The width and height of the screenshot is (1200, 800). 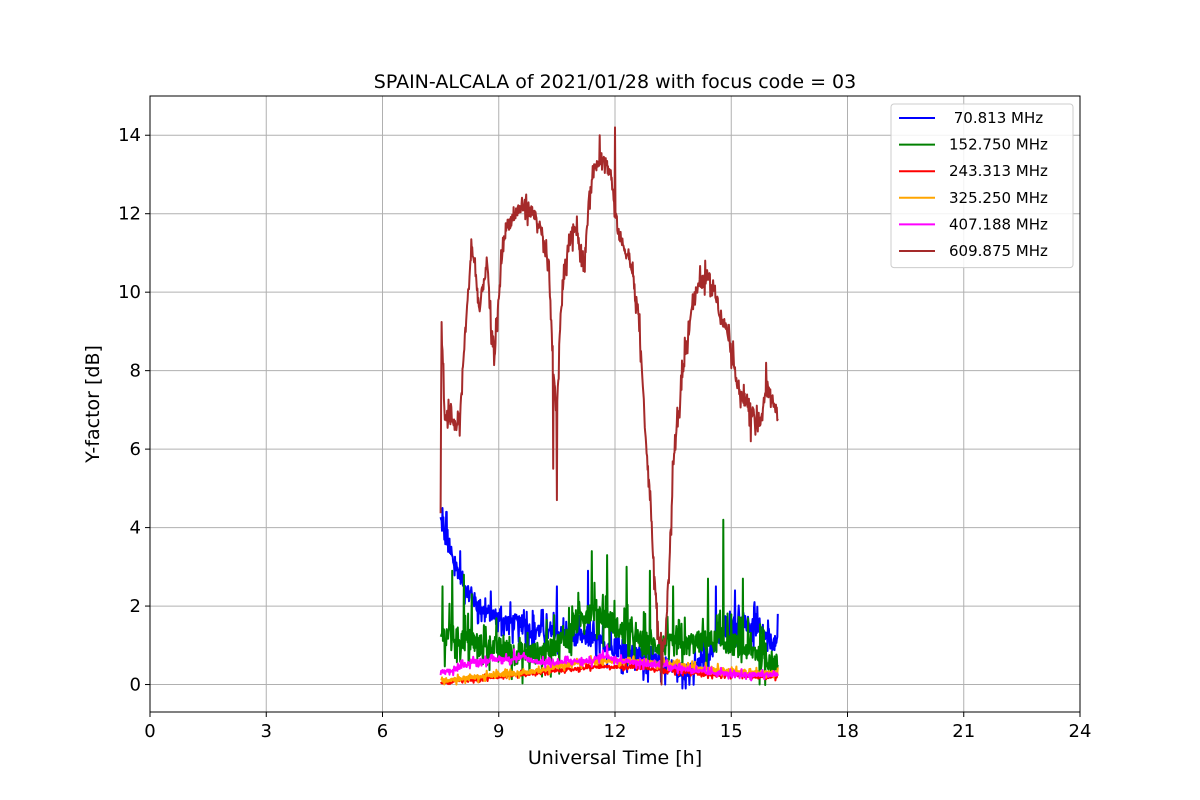 I want to click on x-axis: 0 3 6 9 12 15 18 21 24, so click(x=617, y=727).